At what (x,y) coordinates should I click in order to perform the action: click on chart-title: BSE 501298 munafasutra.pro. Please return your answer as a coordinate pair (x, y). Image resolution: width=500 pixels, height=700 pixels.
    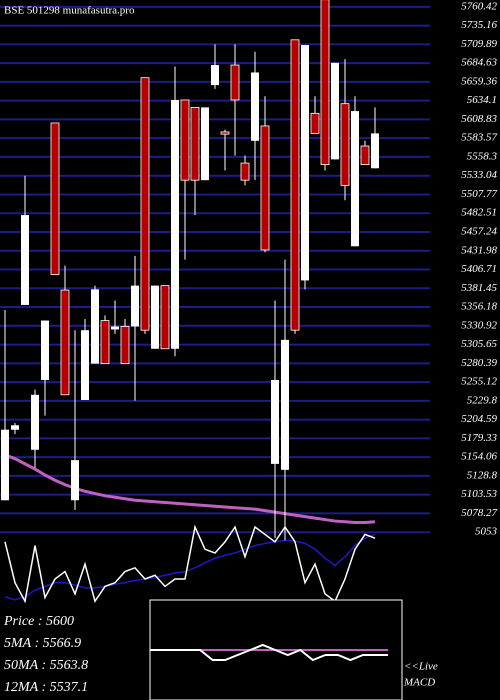
    Looking at the image, I should click on (69, 11).